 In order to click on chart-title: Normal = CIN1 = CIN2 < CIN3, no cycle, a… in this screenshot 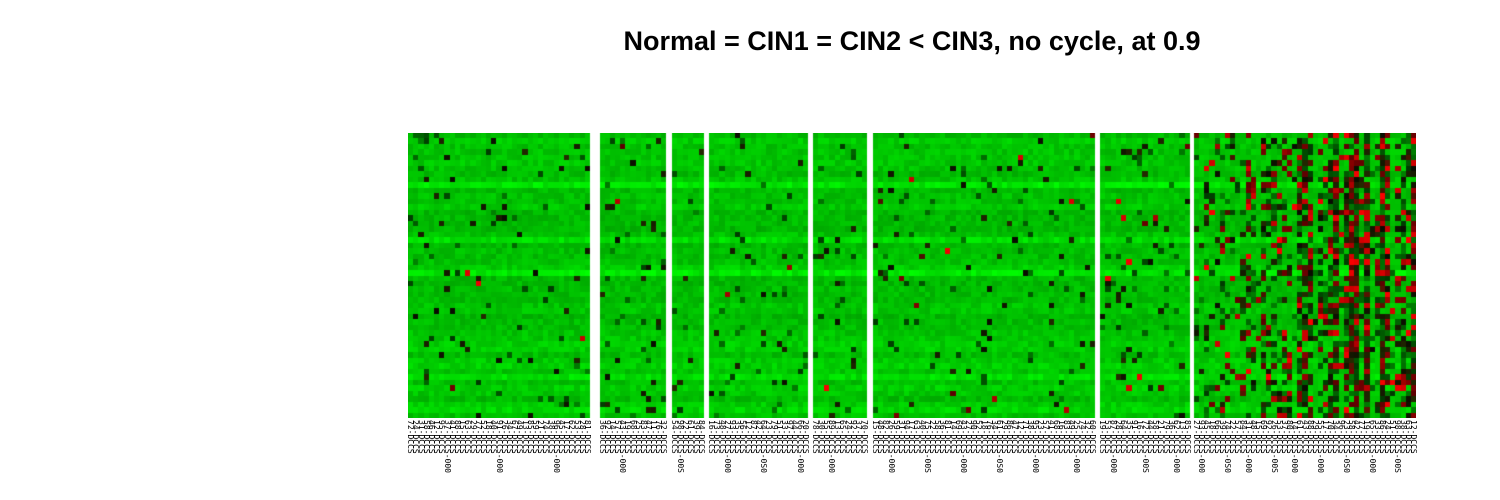, I will do `click(912, 41)`.